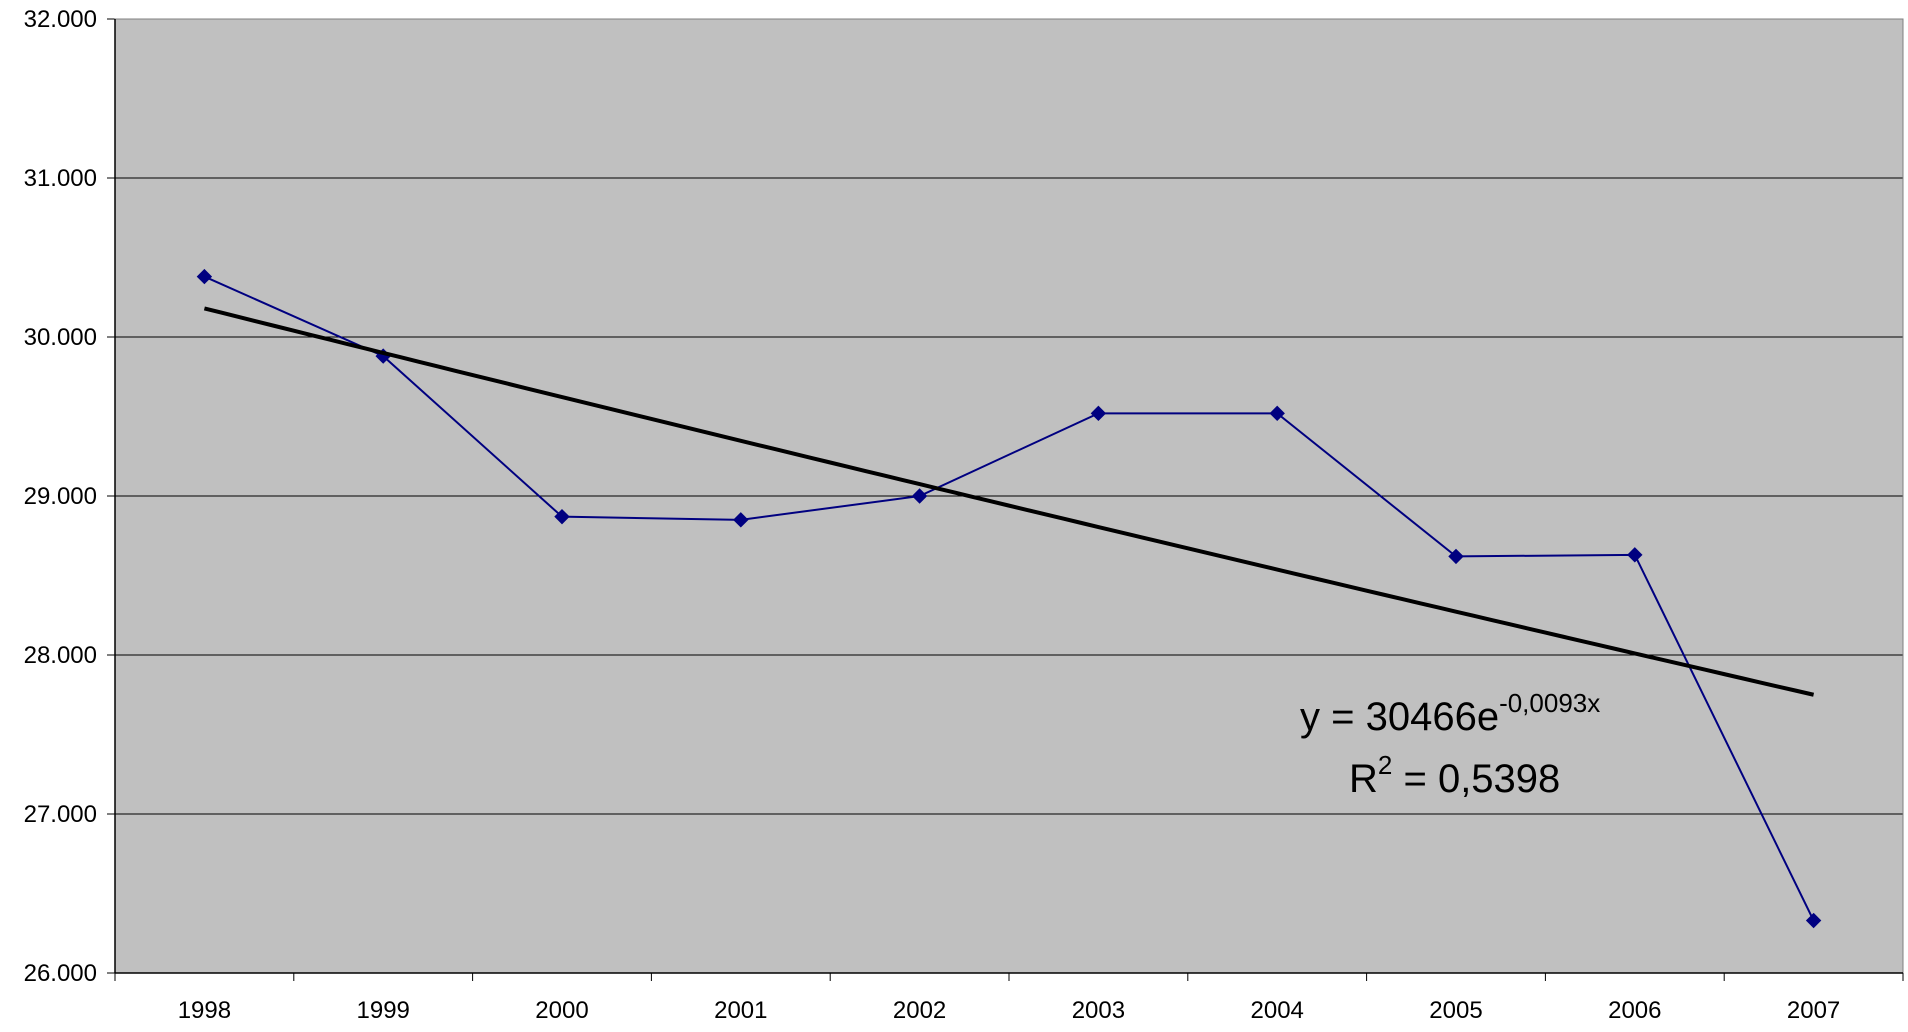  I want to click on x-tick-label: 2001, so click(740, 1010).